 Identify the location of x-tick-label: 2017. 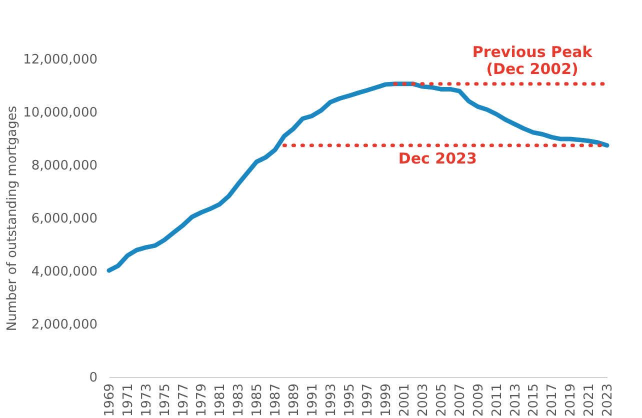
(552, 400).